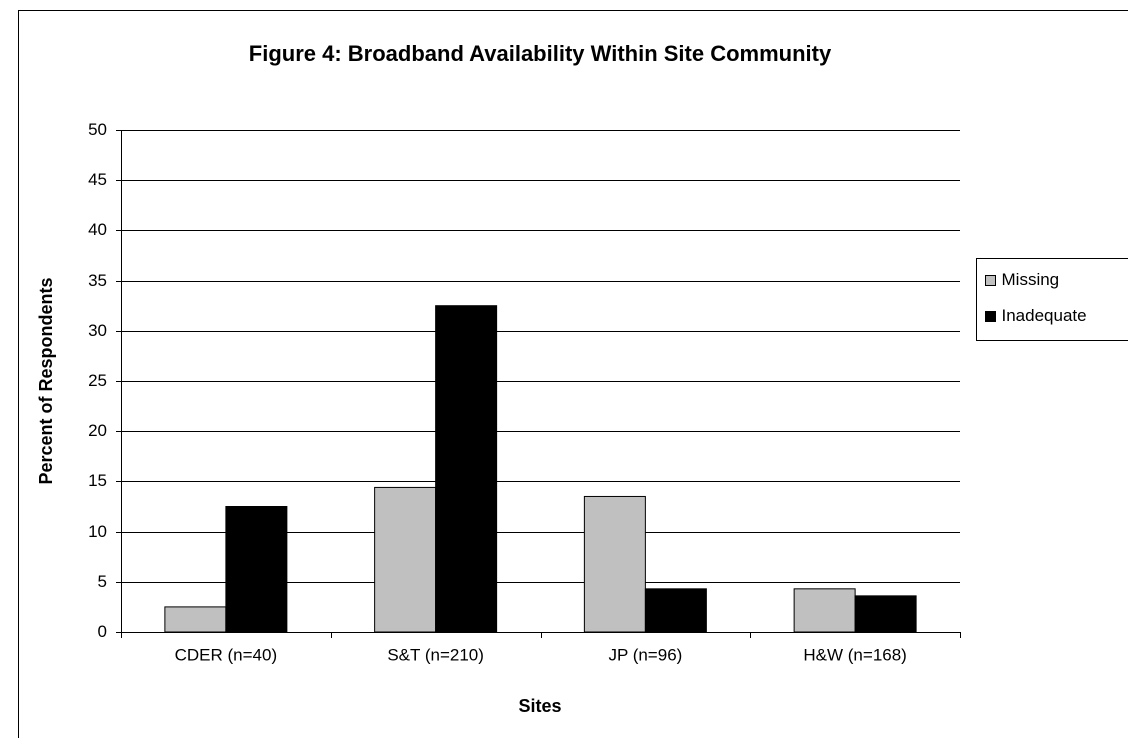  What do you see at coordinates (97, 430) in the screenshot?
I see `y-tick-label: 20` at bounding box center [97, 430].